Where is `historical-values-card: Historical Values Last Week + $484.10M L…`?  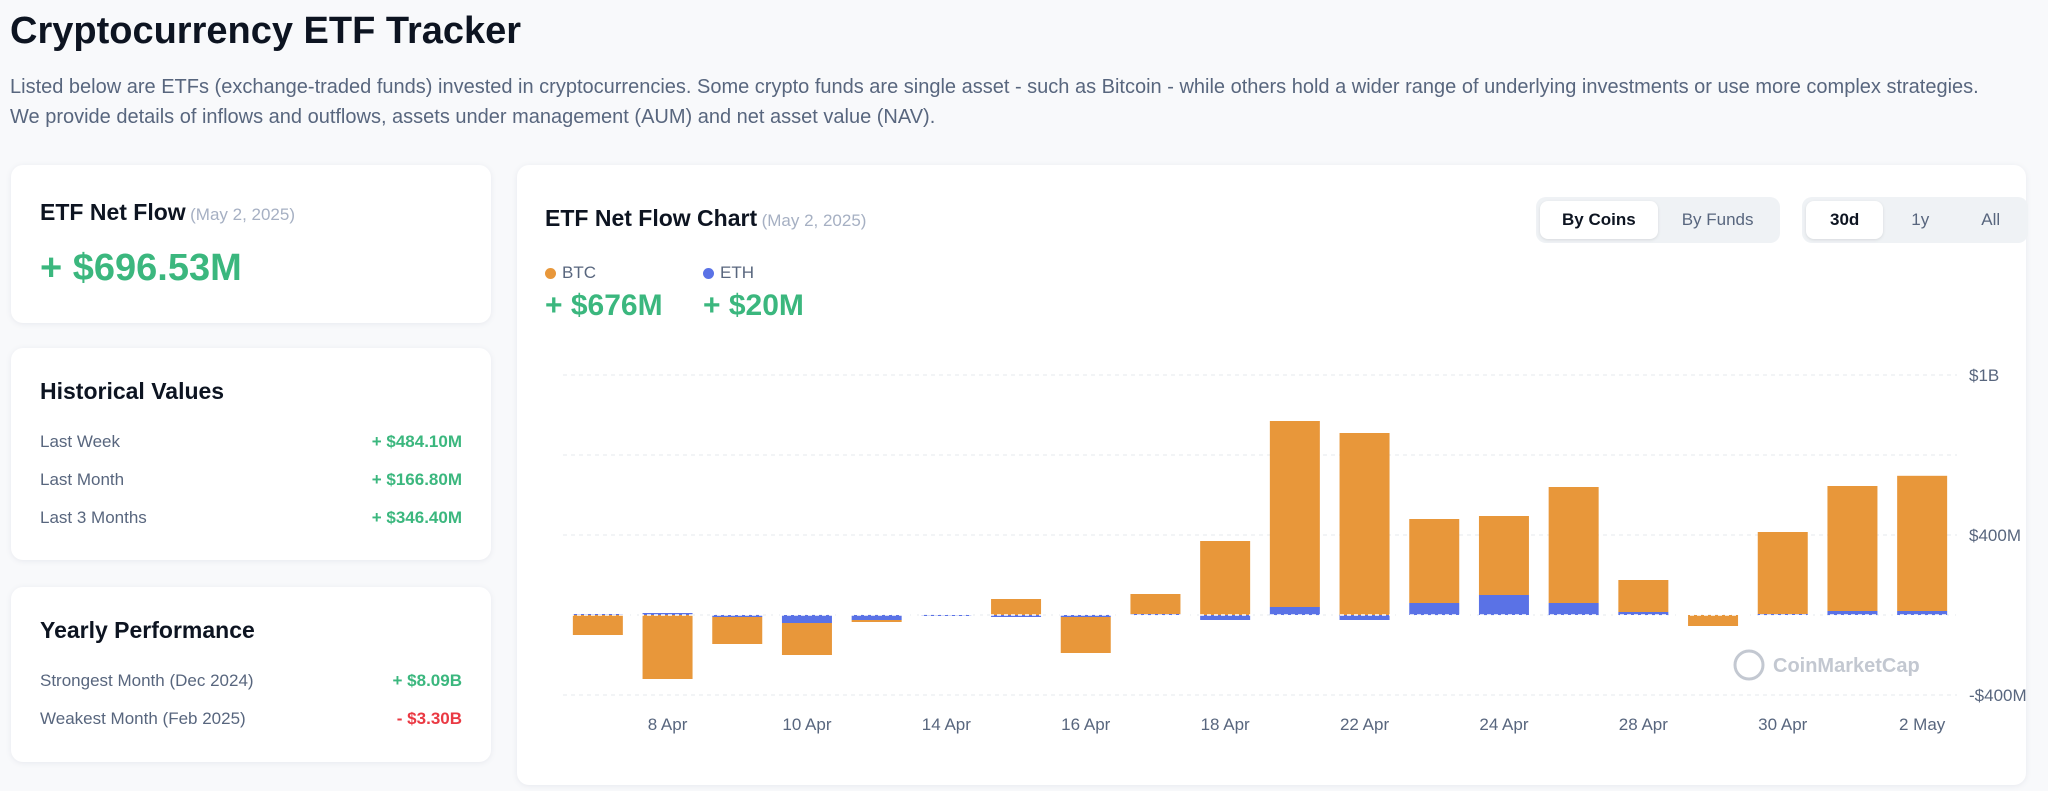
historical-values-card: Historical Values Last Week + $484.10M L… is located at coordinates (251, 454).